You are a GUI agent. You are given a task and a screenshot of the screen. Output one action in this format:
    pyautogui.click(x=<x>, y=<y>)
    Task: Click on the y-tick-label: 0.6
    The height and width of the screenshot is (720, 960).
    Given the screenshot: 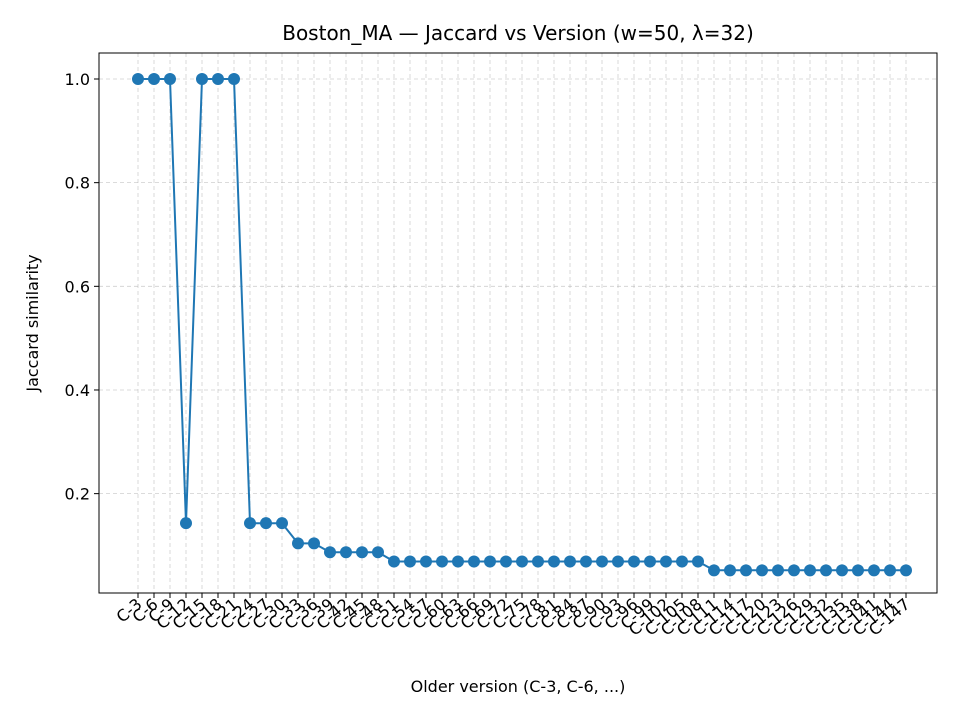 What is the action you would take?
    pyautogui.click(x=77, y=286)
    